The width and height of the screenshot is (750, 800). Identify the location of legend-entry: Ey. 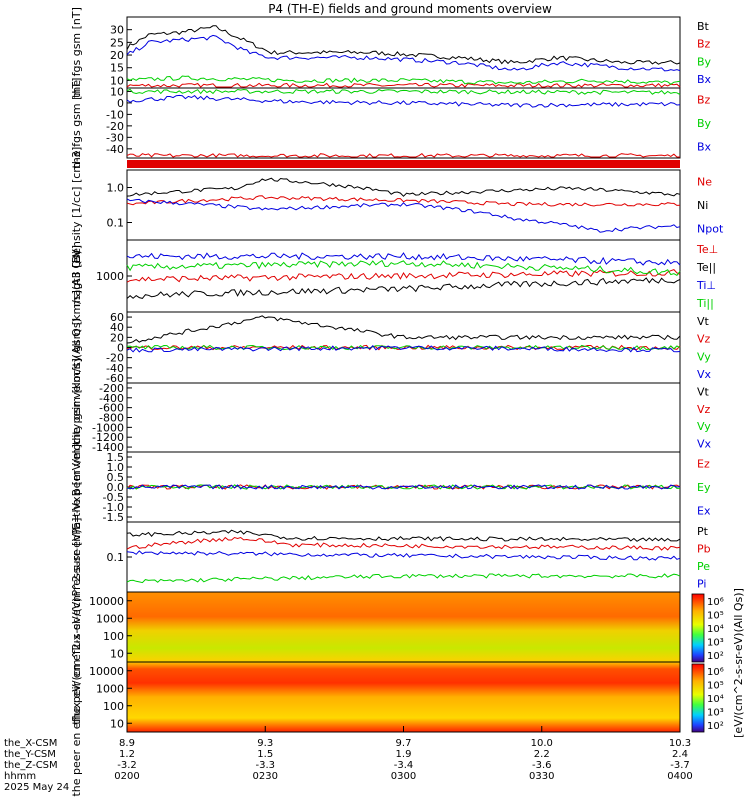
(704, 487).